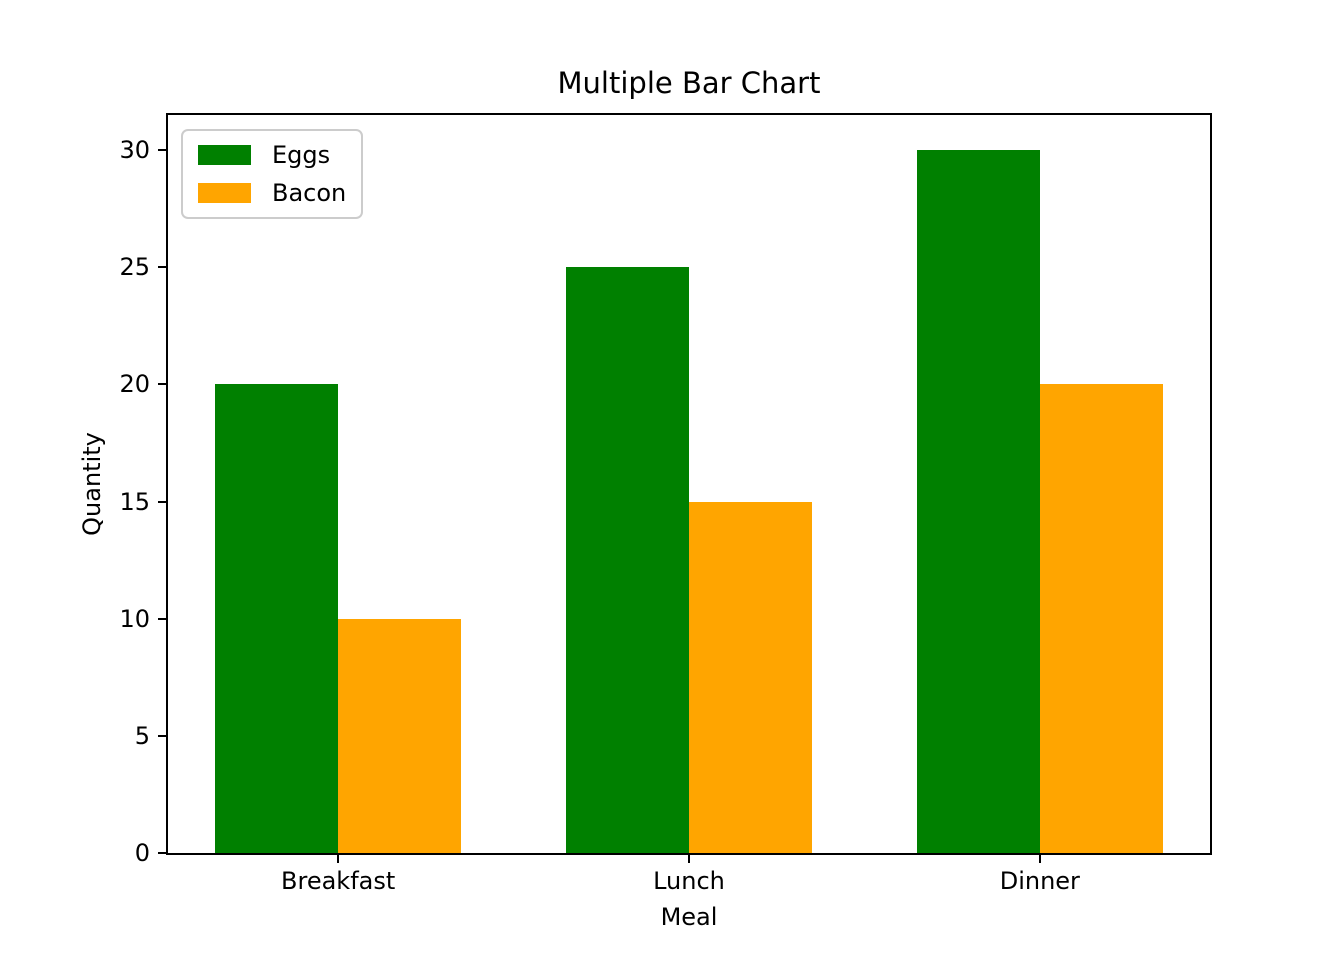  What do you see at coordinates (1039, 881) in the screenshot?
I see `x-tick-label-dinner: Dinner` at bounding box center [1039, 881].